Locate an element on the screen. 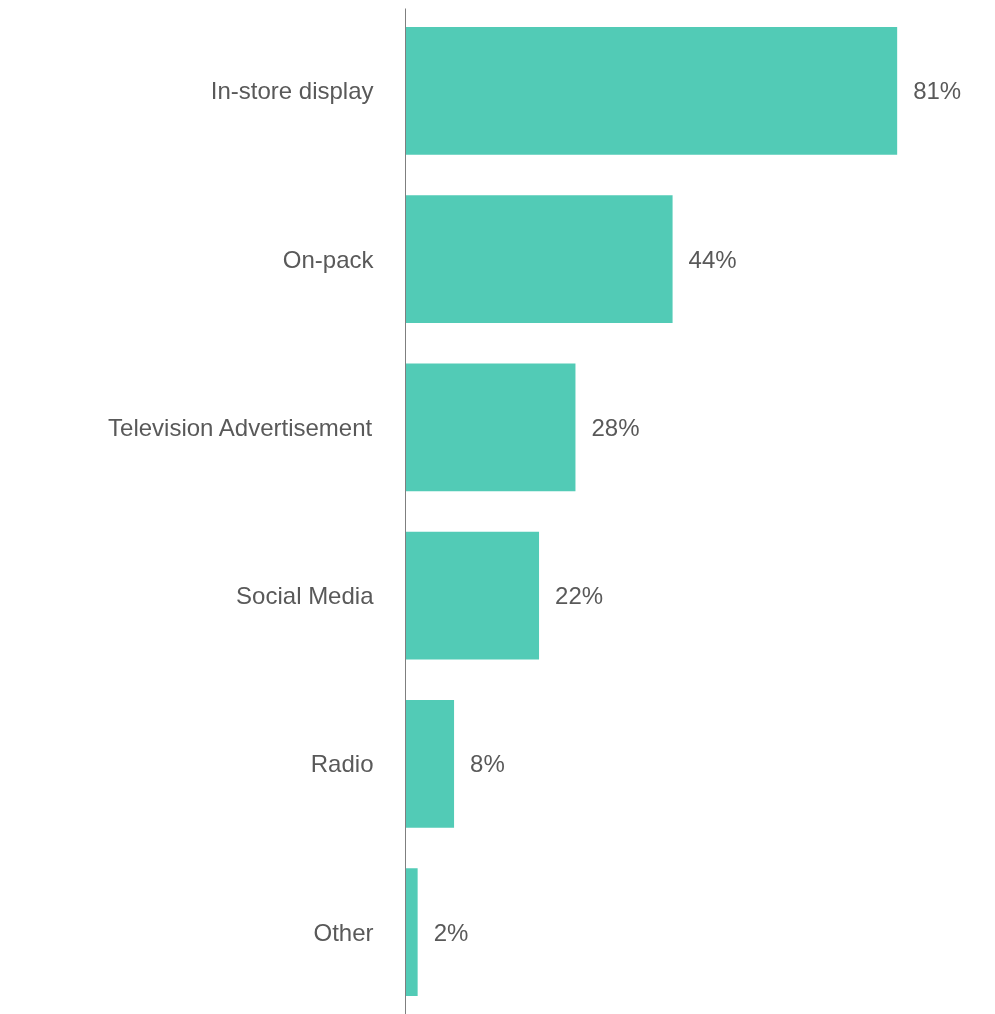  data-label: 81% is located at coordinates (937, 91).